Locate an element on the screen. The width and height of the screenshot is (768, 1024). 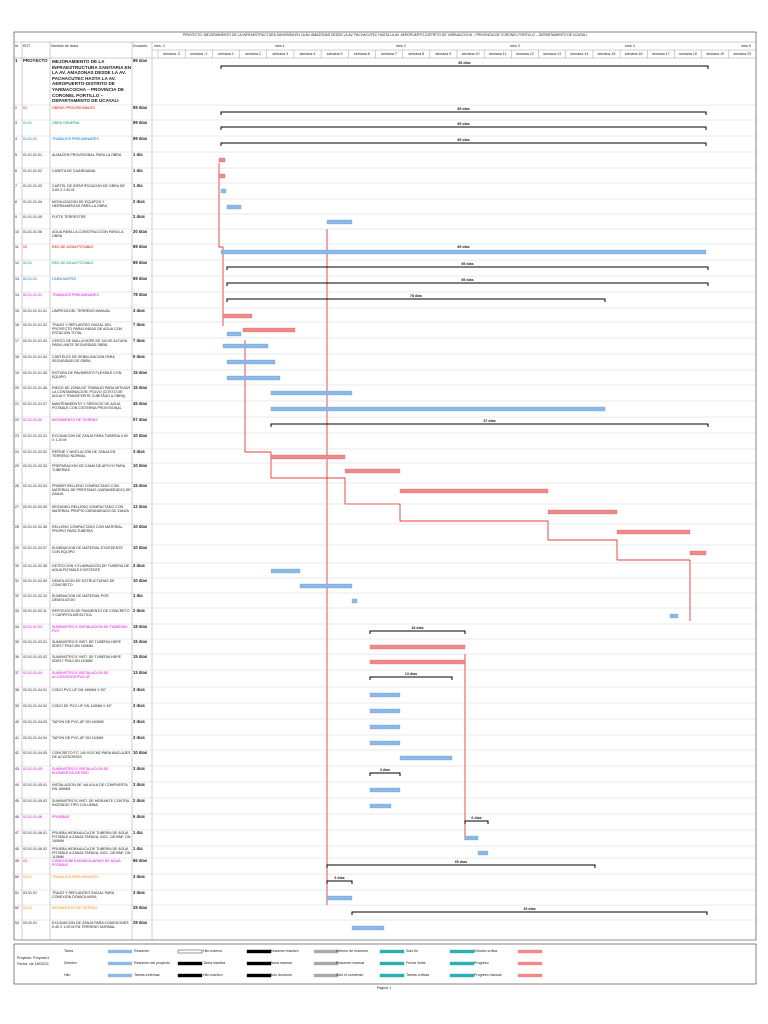
task-id: 43 is located at coordinates (17, 769).